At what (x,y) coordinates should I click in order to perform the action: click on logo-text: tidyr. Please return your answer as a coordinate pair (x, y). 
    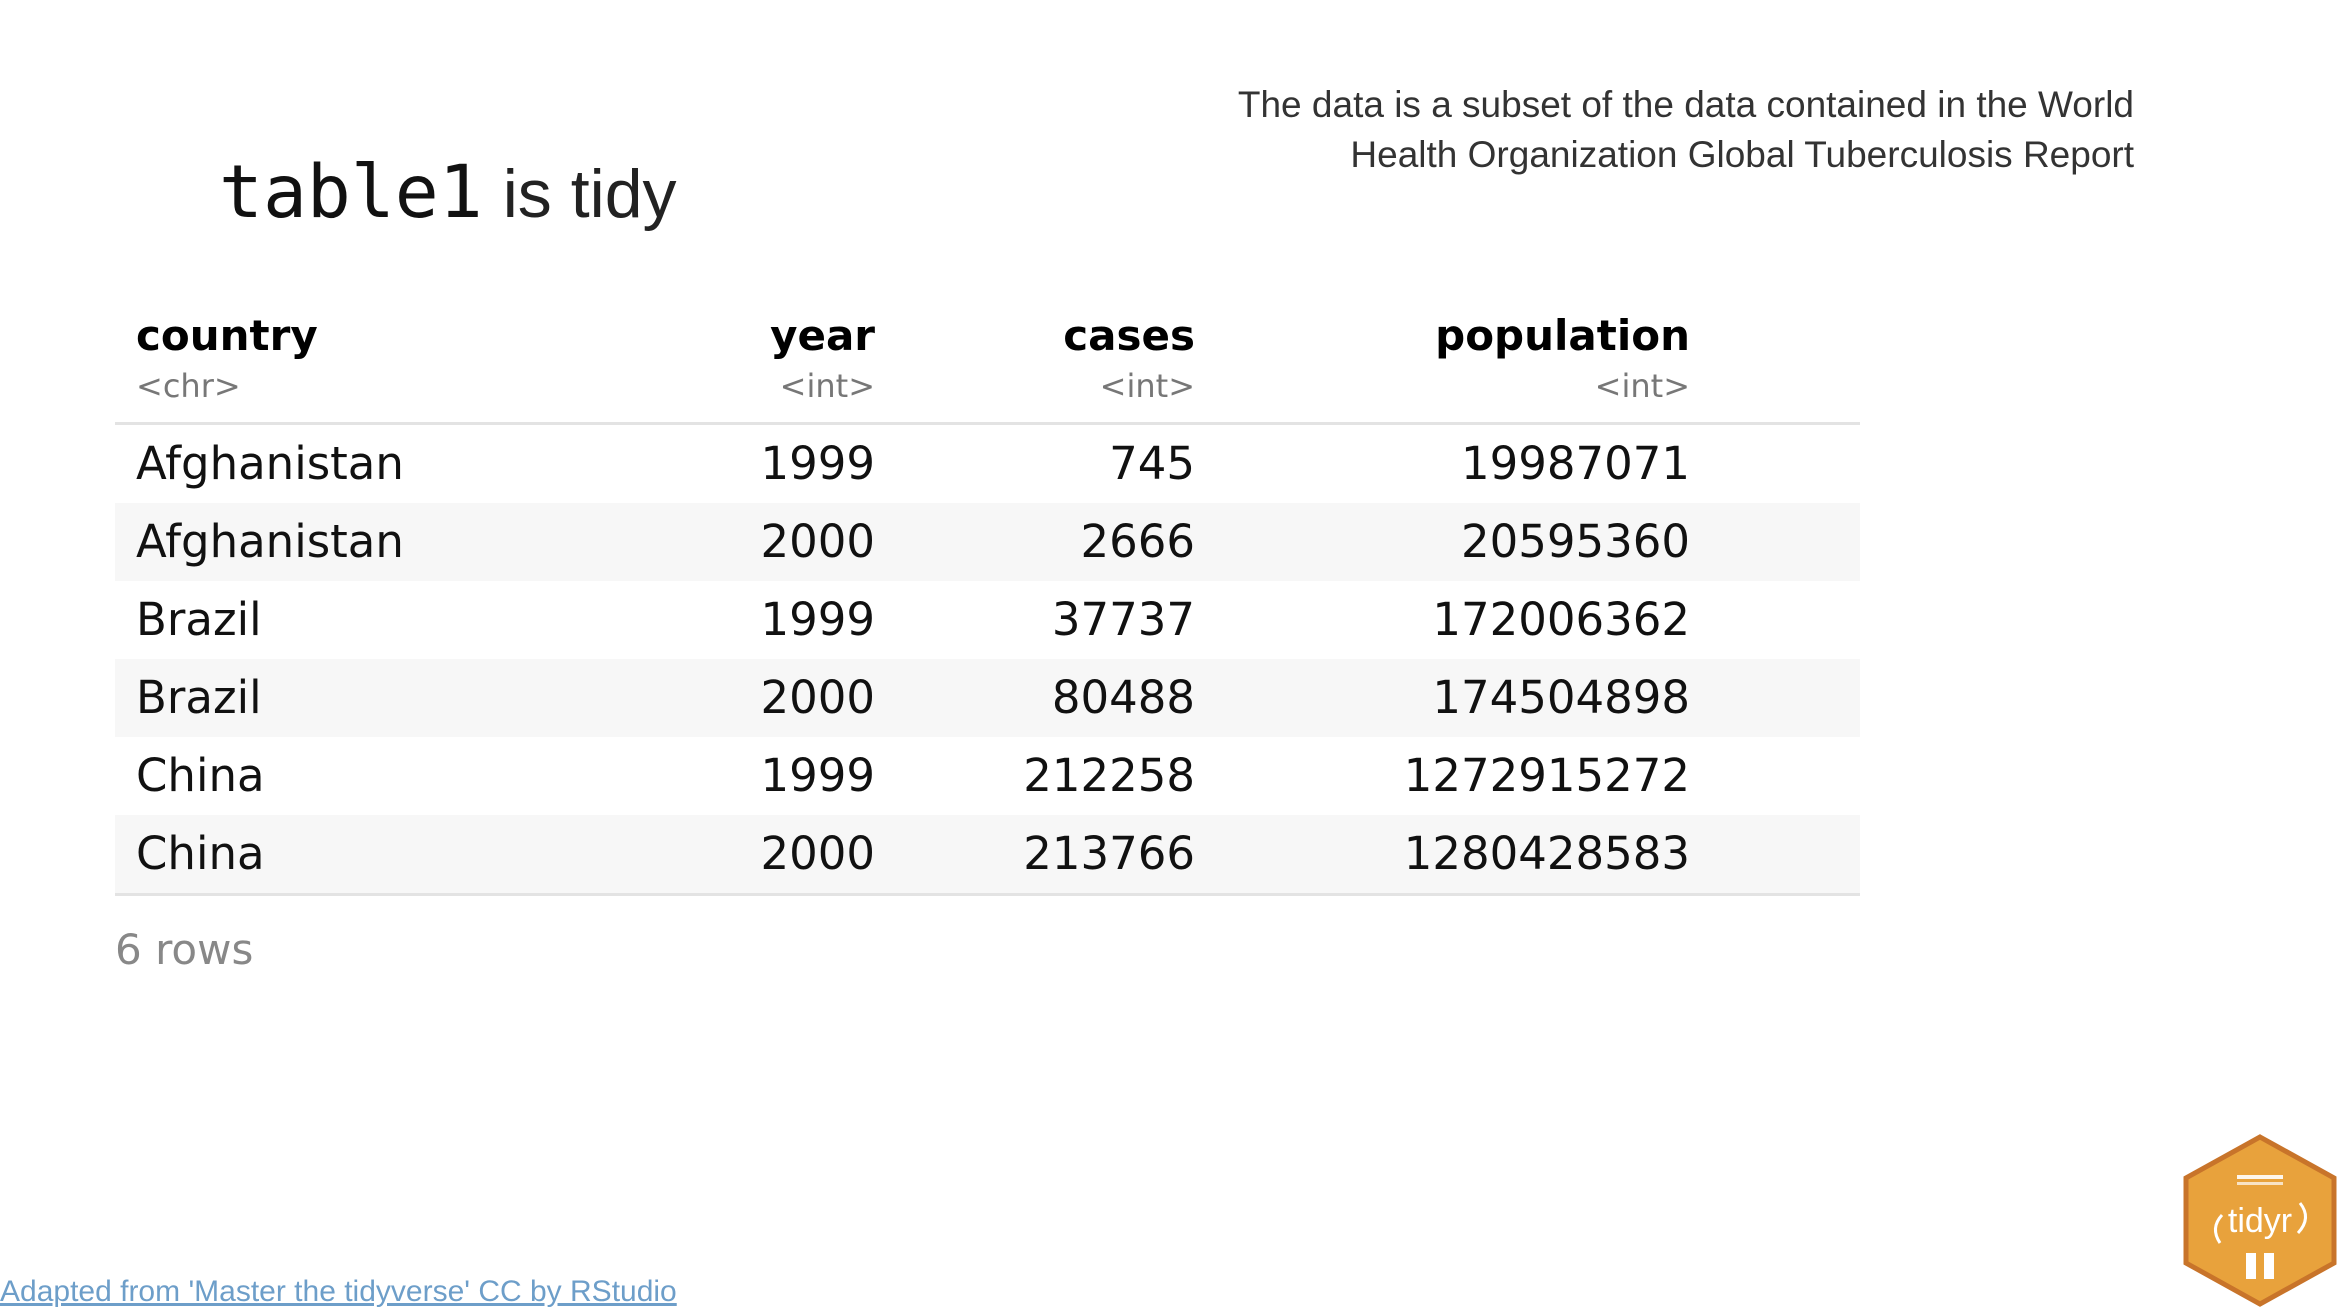
    Looking at the image, I should click on (2260, 1221).